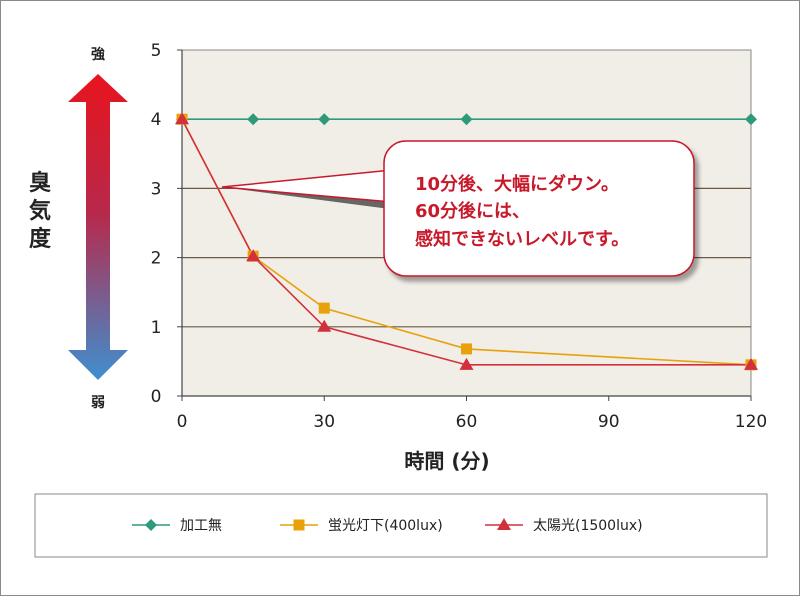 The height and width of the screenshot is (596, 800). What do you see at coordinates (751, 422) in the screenshot?
I see `x-tick-label: 120` at bounding box center [751, 422].